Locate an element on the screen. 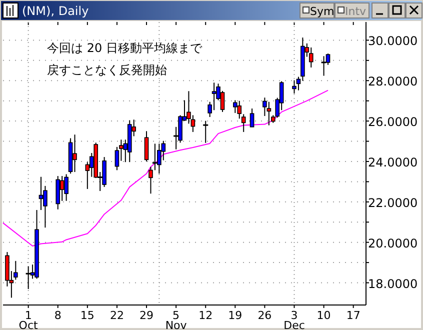  y-tick-label: 24.0000 is located at coordinates (393, 162).